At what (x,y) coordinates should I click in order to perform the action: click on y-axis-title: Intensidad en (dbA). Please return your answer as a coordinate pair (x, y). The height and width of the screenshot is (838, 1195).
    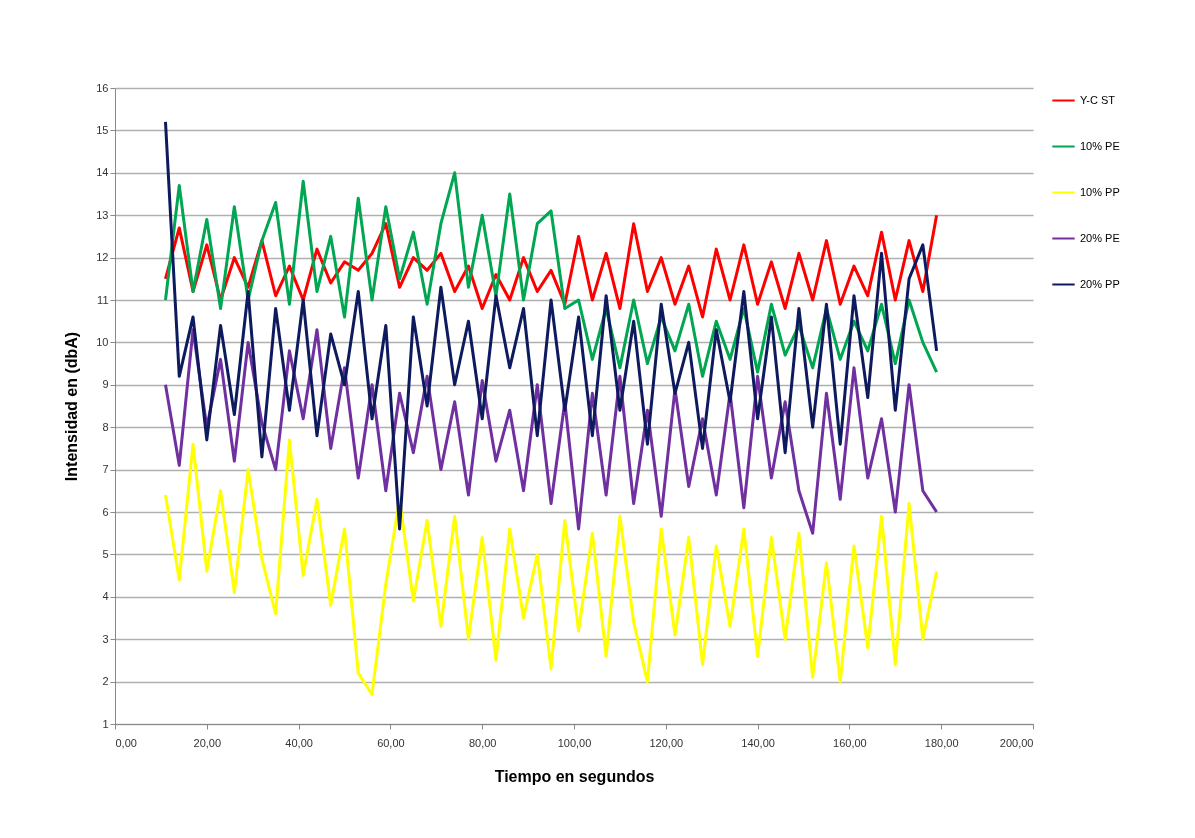
    Looking at the image, I should click on (72, 406).